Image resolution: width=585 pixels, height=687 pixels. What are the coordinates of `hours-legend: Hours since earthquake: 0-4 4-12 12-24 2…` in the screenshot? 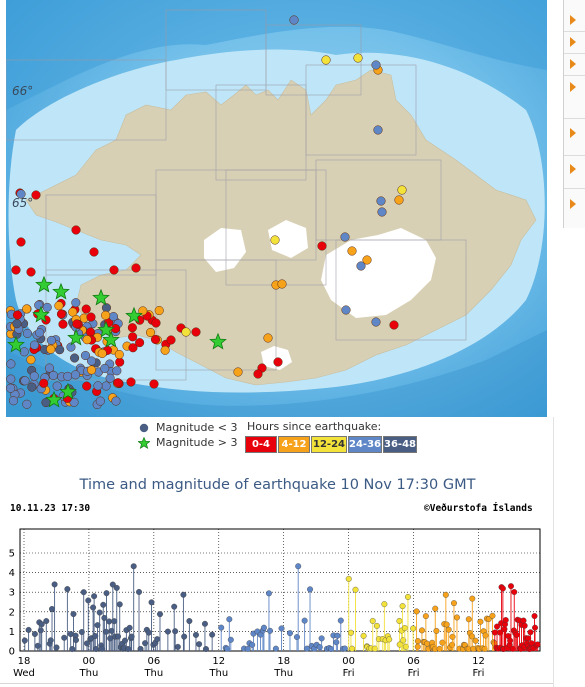 It's located at (331, 436).